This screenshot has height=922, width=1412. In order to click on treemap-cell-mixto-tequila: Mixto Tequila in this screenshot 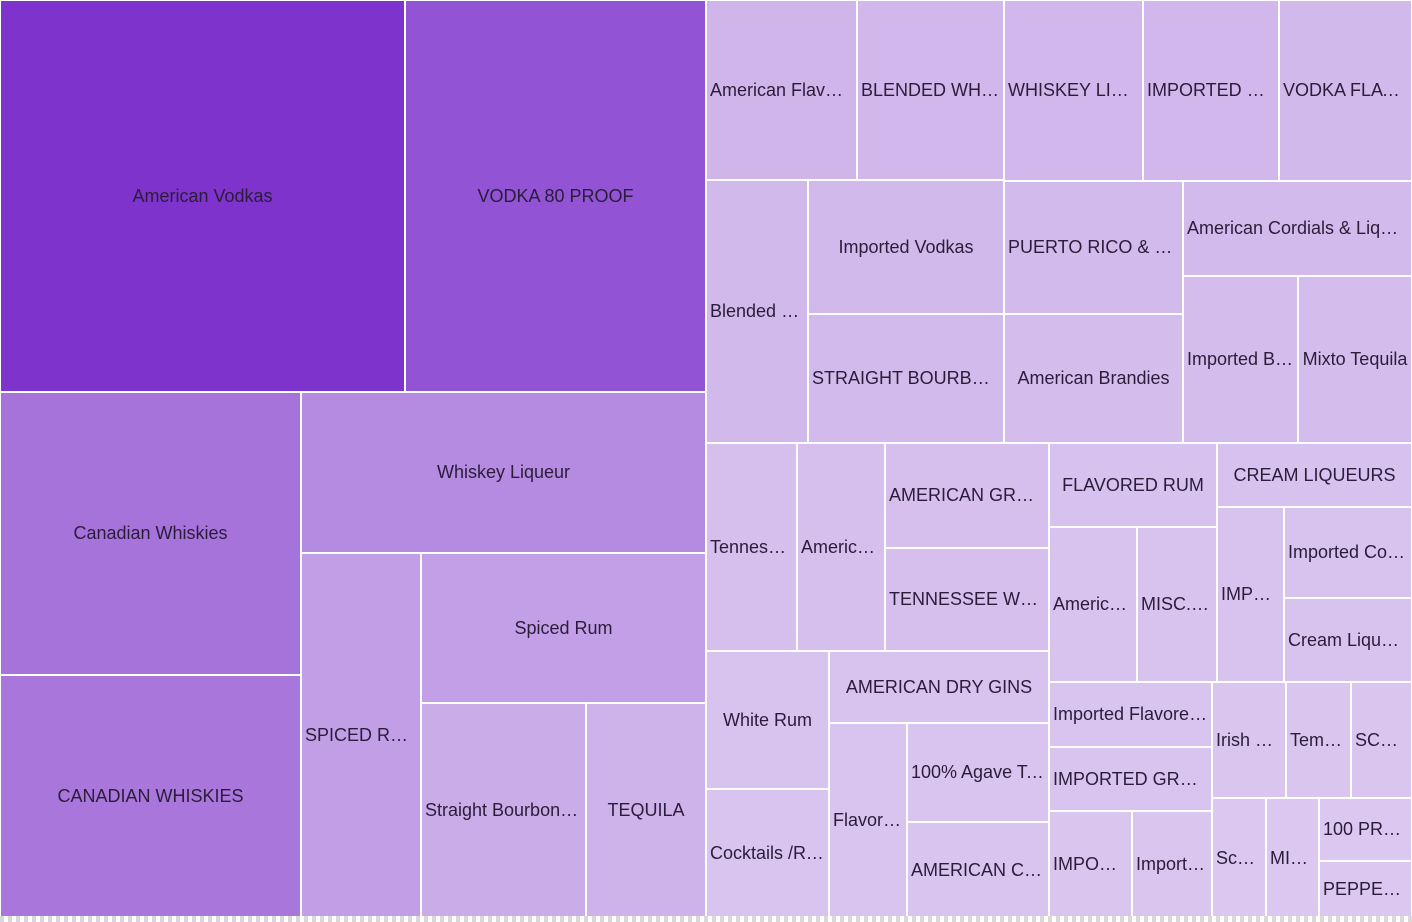, I will do `click(1355, 359)`.